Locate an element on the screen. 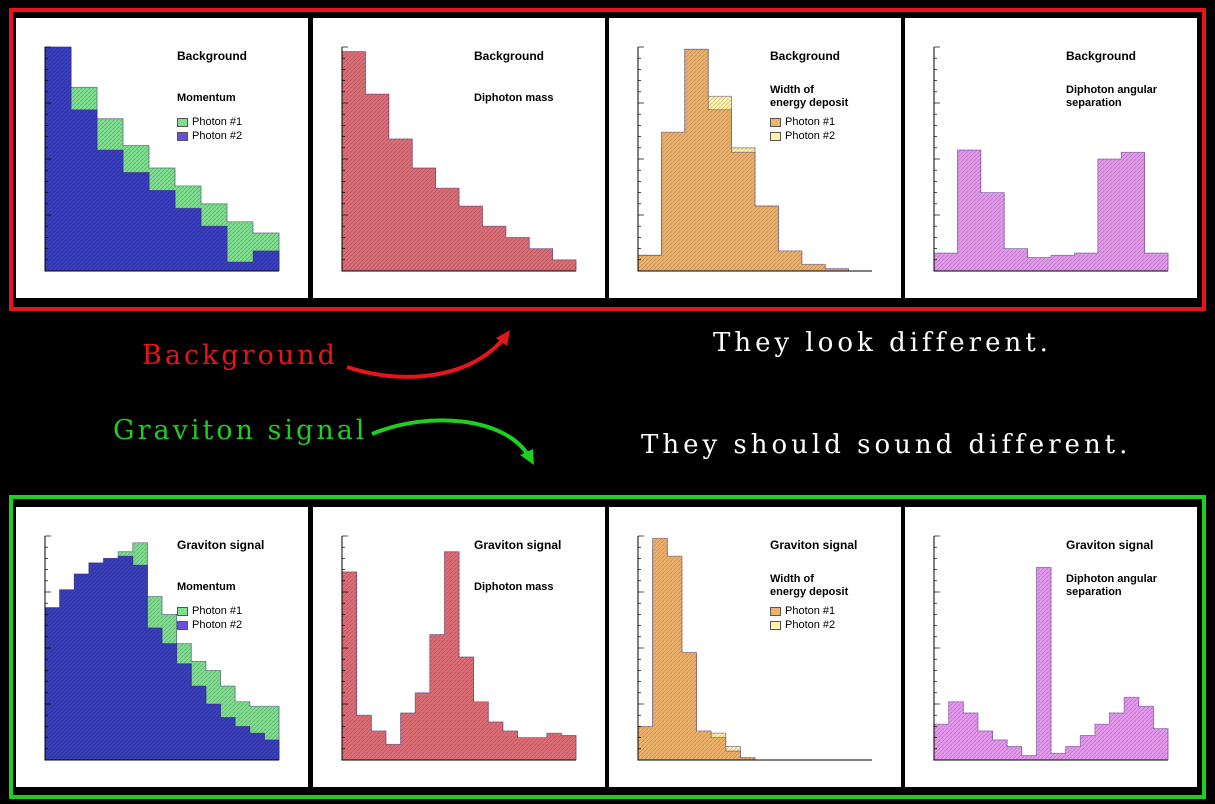 The height and width of the screenshot is (804, 1215). signal-label: Graviton signal is located at coordinates (240, 430).